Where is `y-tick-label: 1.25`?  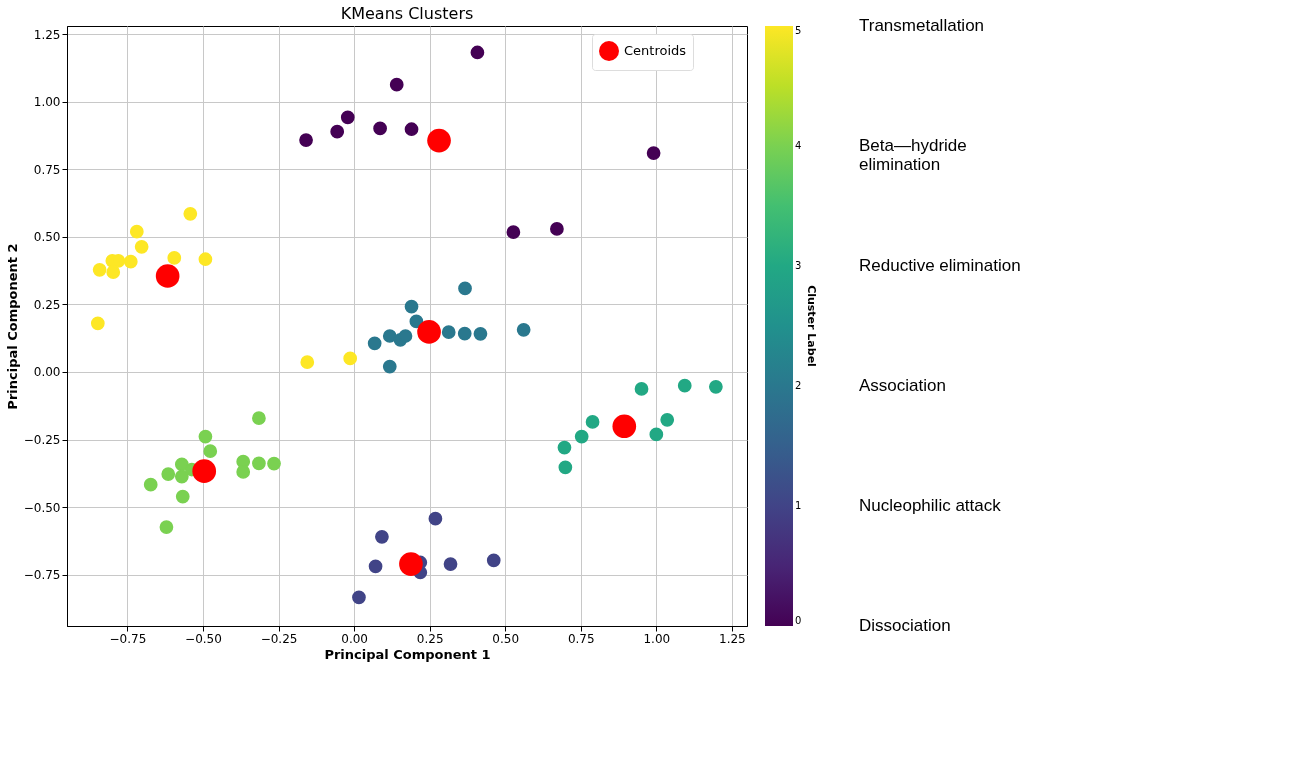 y-tick-label: 1.25 is located at coordinates (47, 34).